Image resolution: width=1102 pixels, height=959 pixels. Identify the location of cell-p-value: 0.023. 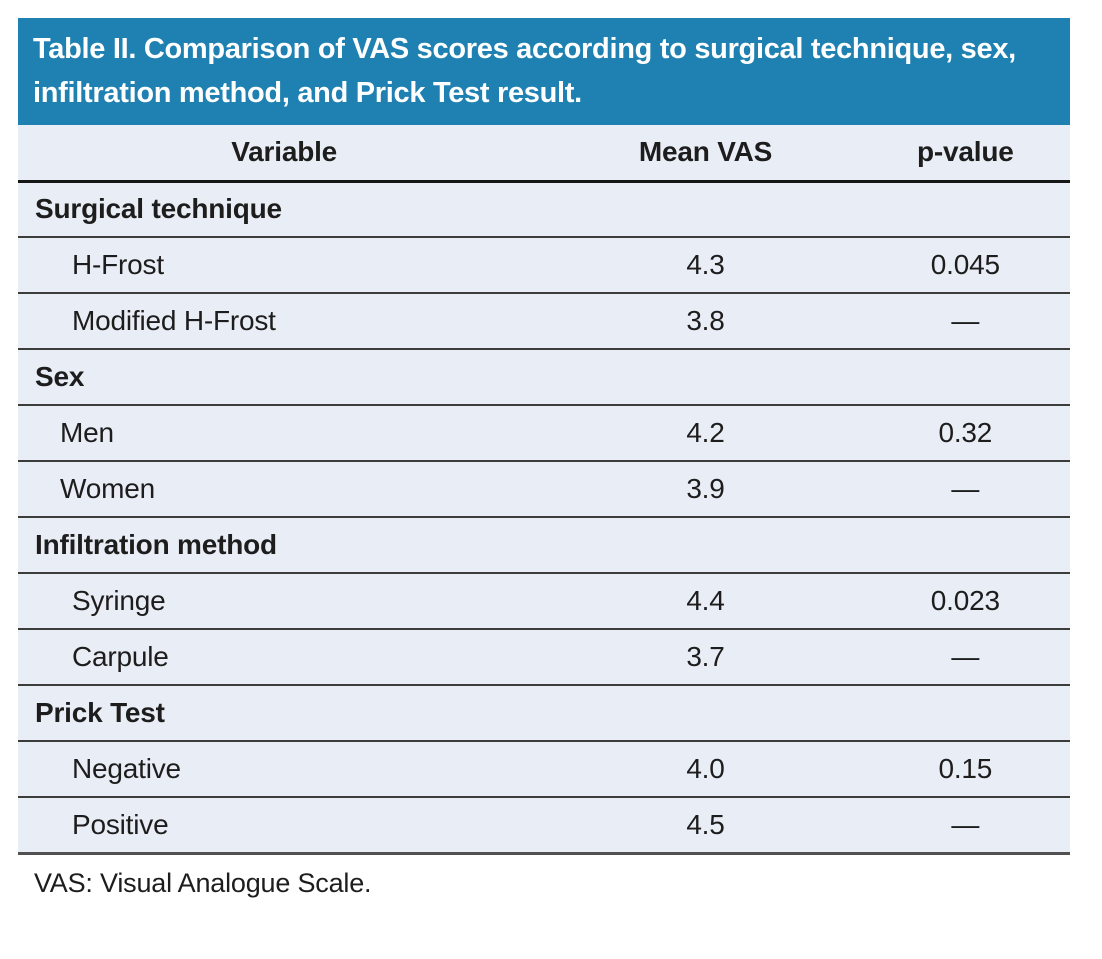
(965, 601).